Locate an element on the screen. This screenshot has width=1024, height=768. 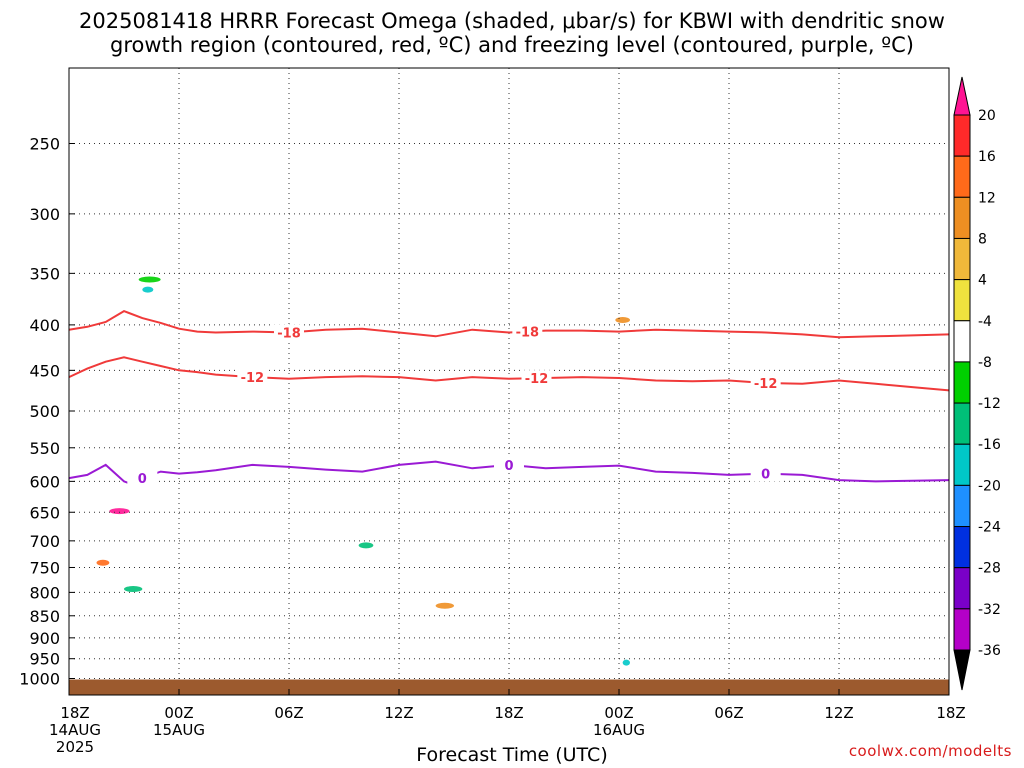
xtick-label-36-1: 06Z is located at coordinates (728, 713).